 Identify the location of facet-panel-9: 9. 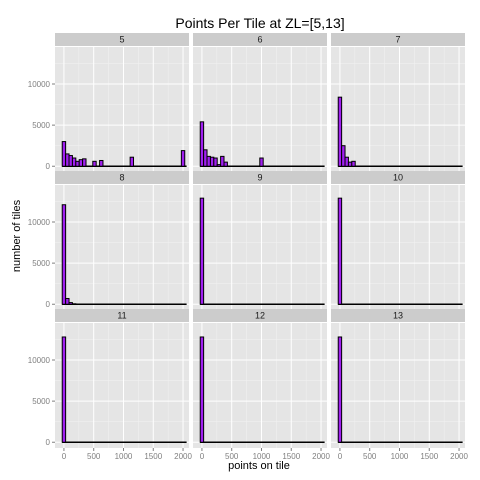
(260, 240).